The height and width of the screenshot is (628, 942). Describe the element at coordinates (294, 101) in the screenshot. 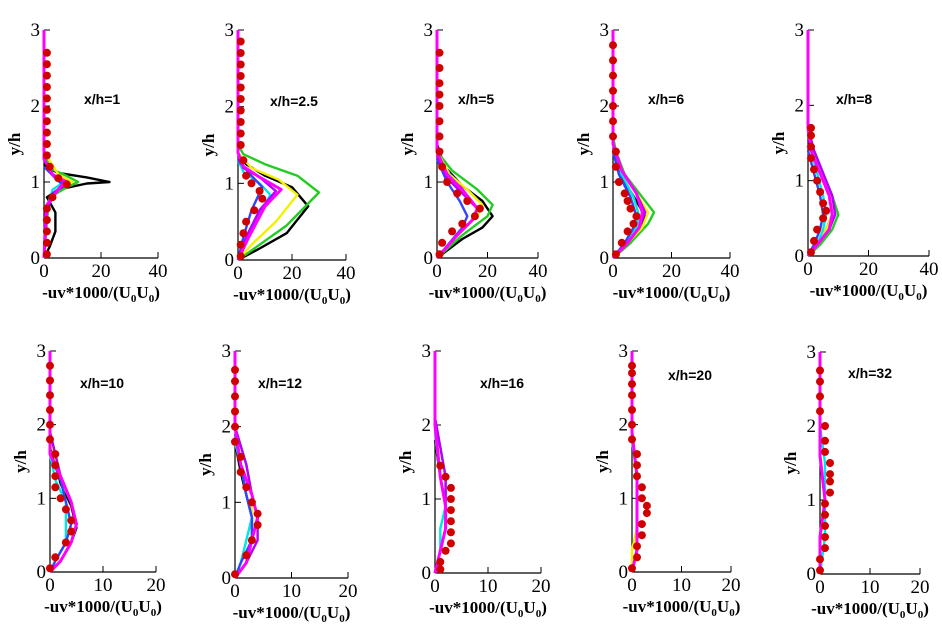

I see `panel-title: x/h=2.5` at that location.